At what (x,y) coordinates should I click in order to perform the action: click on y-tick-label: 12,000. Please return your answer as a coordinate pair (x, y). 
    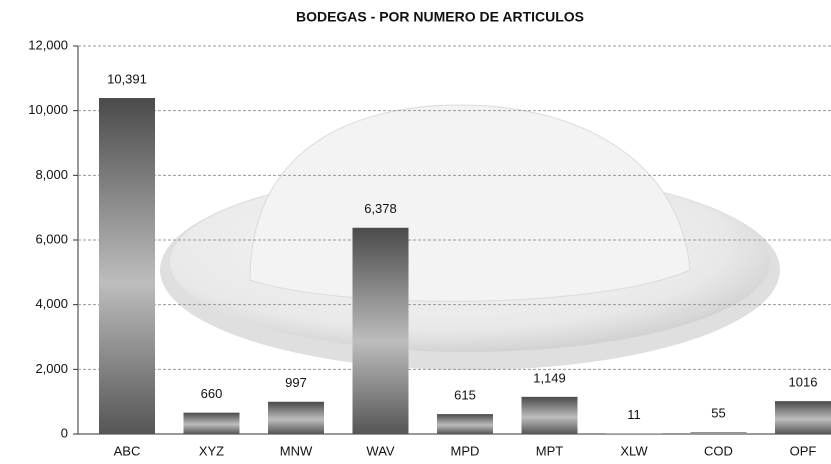
    Looking at the image, I should click on (48, 44).